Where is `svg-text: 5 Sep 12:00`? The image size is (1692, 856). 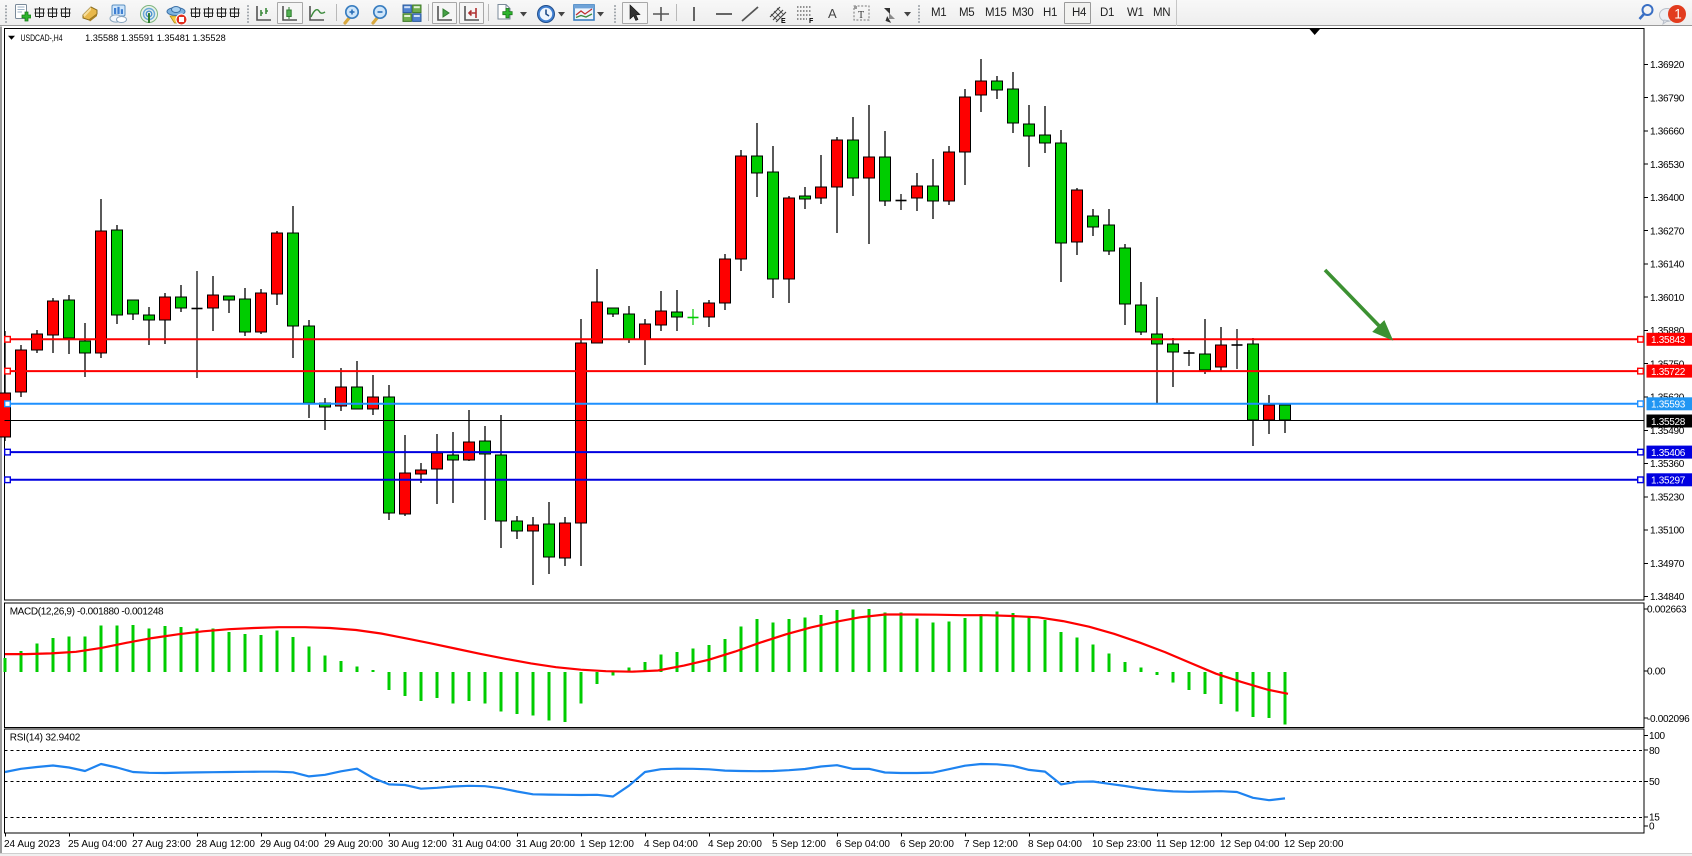 svg-text: 5 Sep 12:00 is located at coordinates (799, 844).